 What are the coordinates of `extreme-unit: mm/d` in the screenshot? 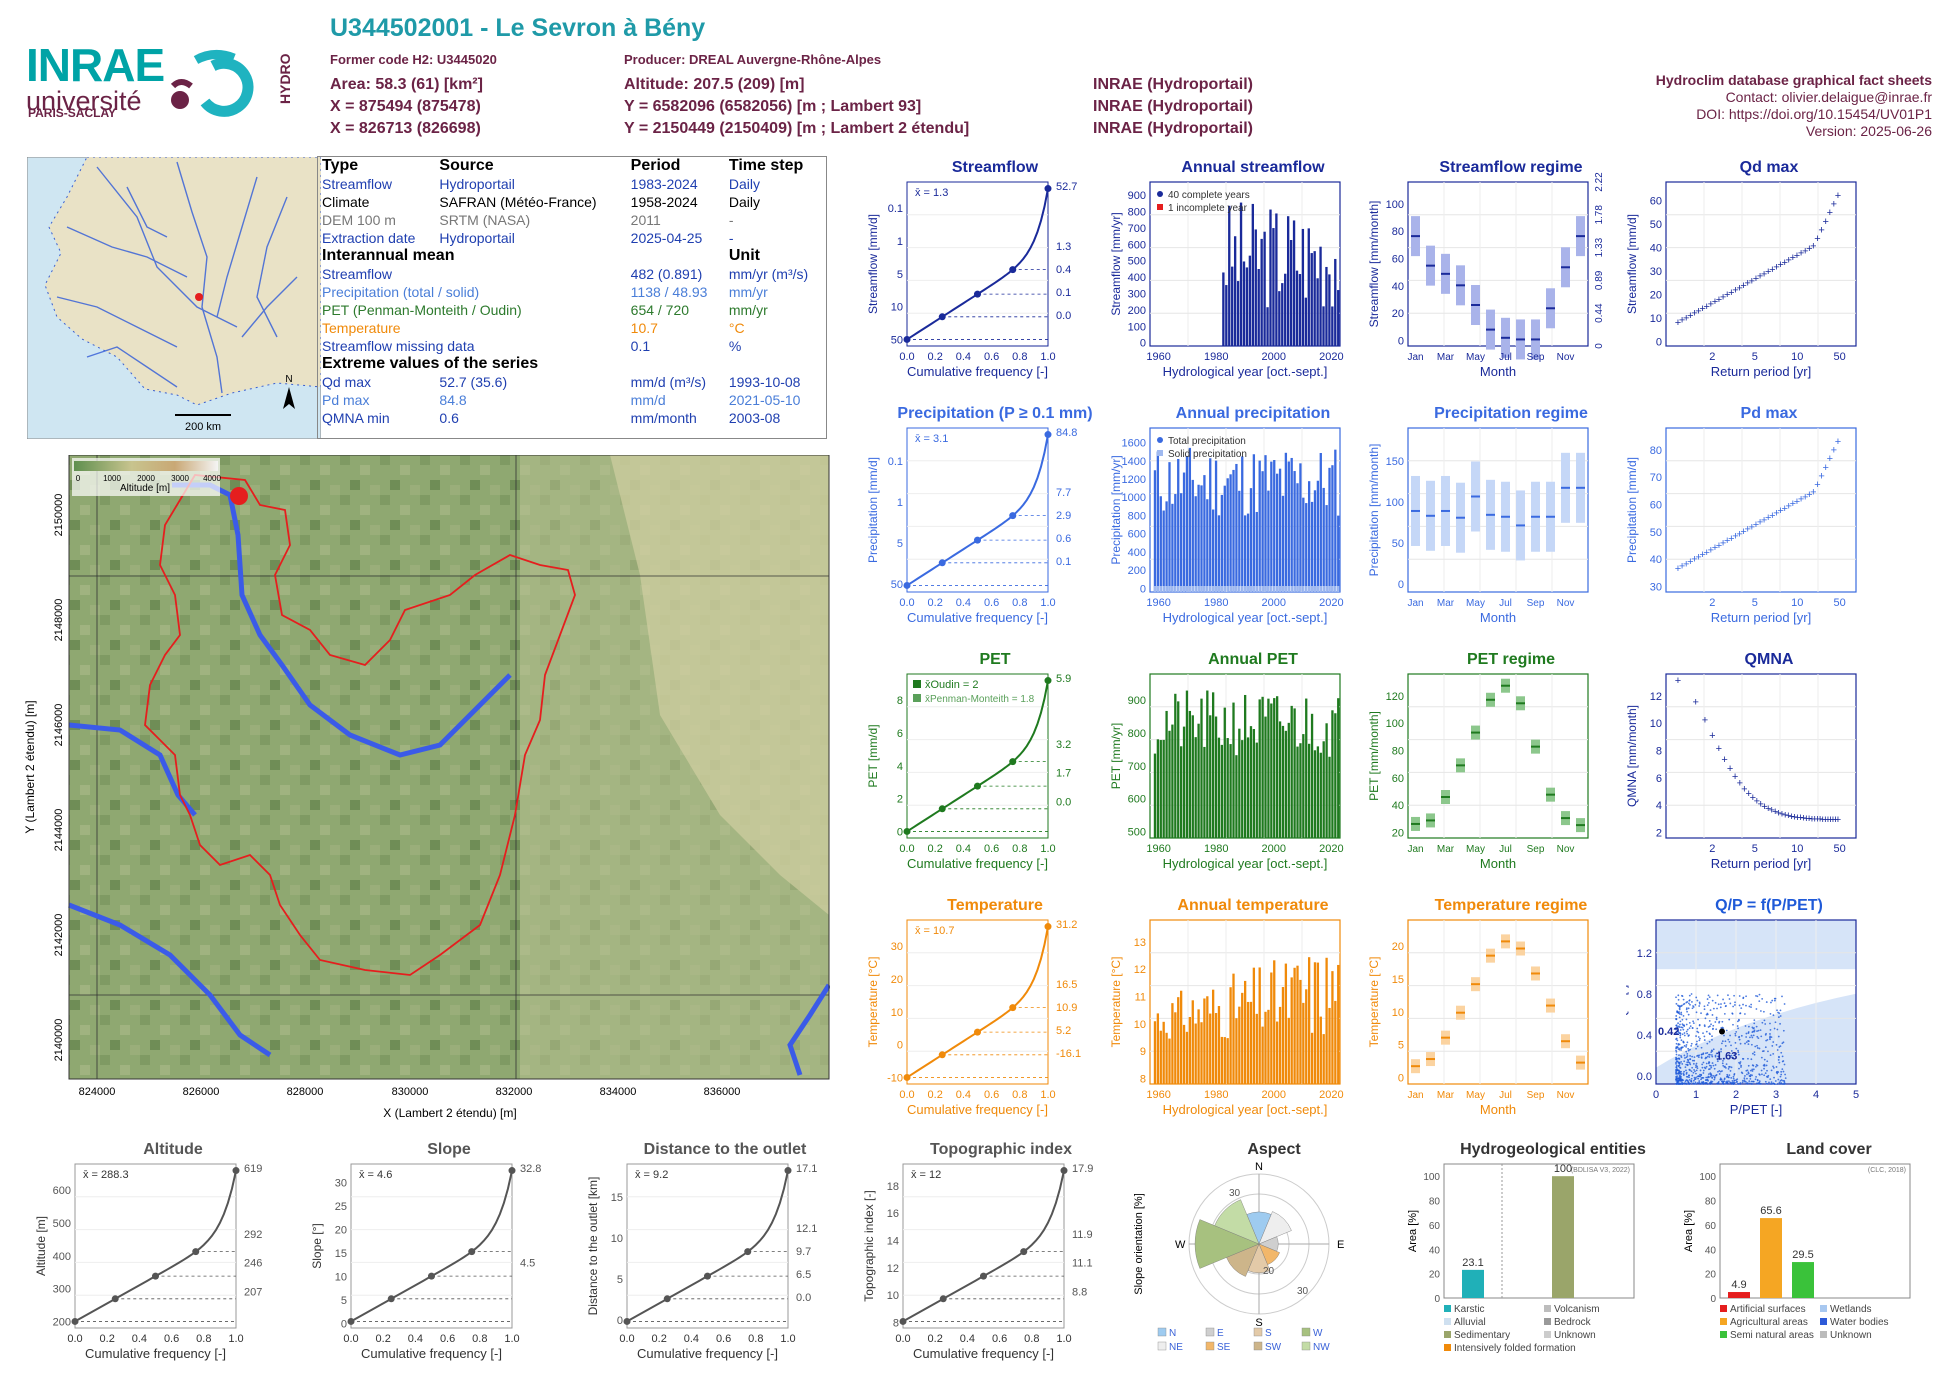 It's located at (648, 400).